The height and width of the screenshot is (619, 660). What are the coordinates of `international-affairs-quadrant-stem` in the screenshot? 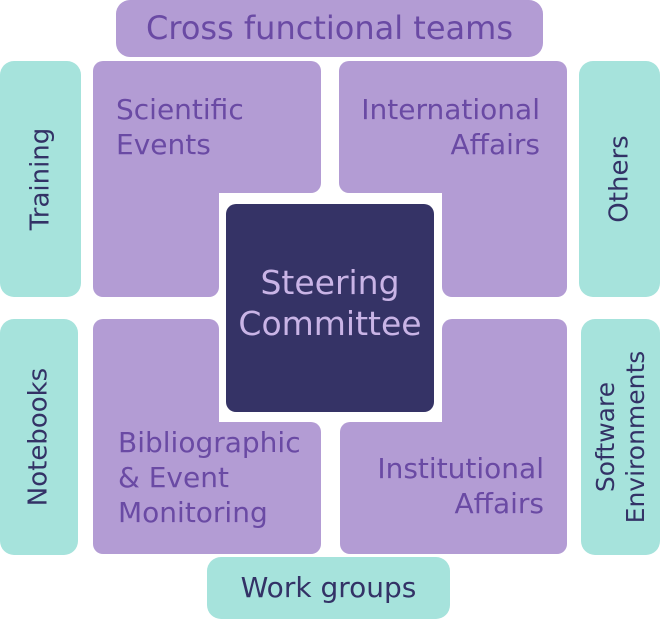 It's located at (504, 223).